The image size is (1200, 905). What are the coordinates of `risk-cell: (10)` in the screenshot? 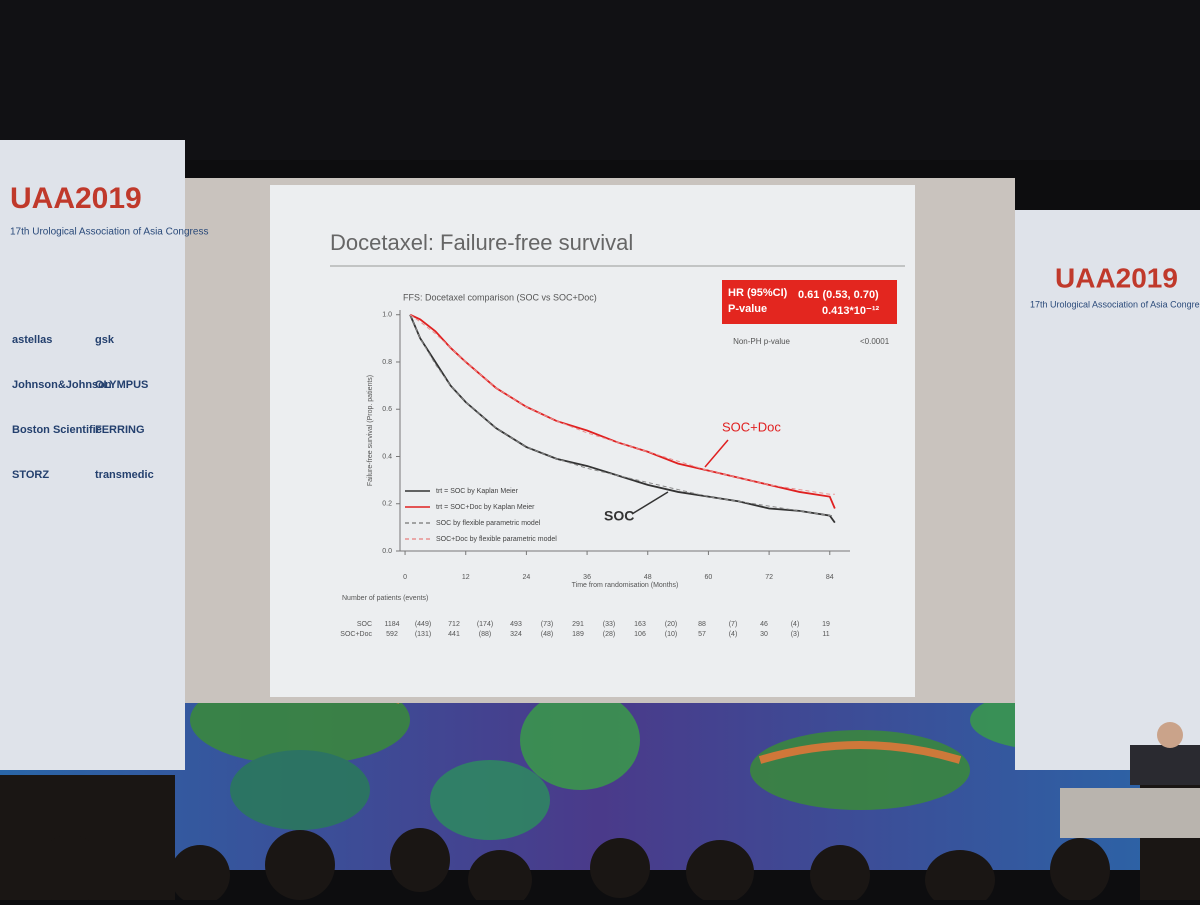 It's located at (671, 634).